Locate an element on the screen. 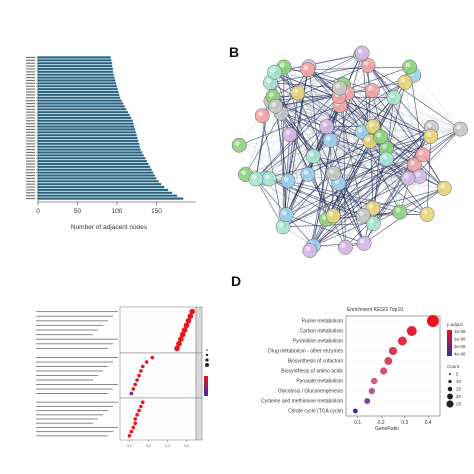  size-legend-title: Count is located at coordinates (453, 366).